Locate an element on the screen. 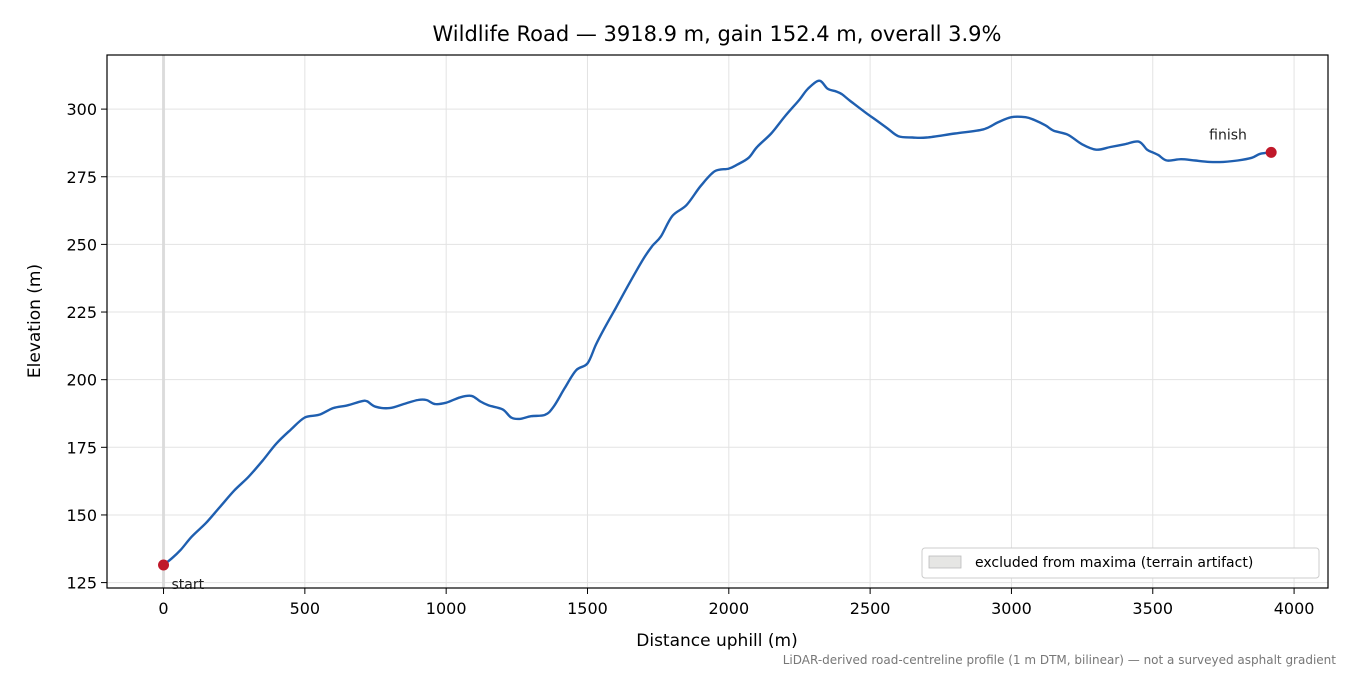 The image size is (1350, 675). x-tick-label: 1500 is located at coordinates (587, 608).